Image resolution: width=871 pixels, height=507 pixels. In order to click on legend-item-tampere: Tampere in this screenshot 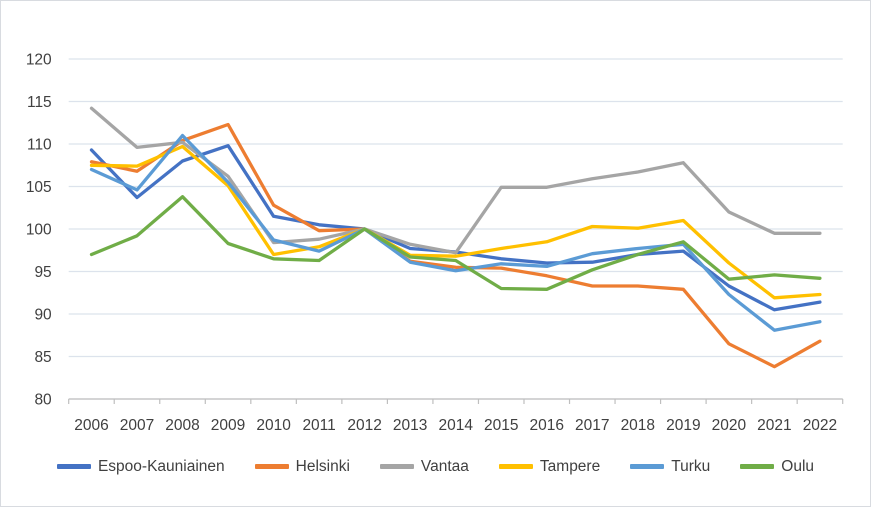, I will do `click(549, 466)`.